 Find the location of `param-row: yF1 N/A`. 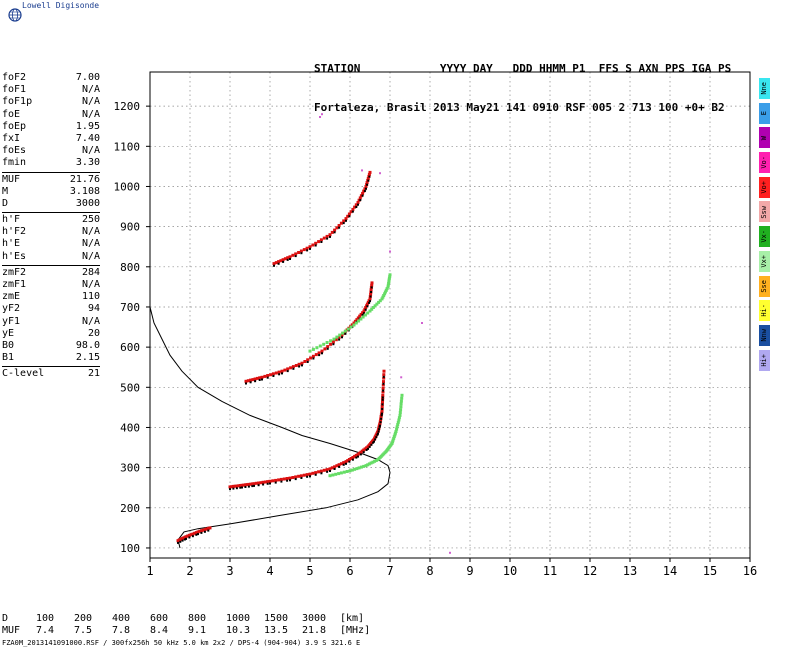

param-row: yF1 N/A is located at coordinates (51, 322).